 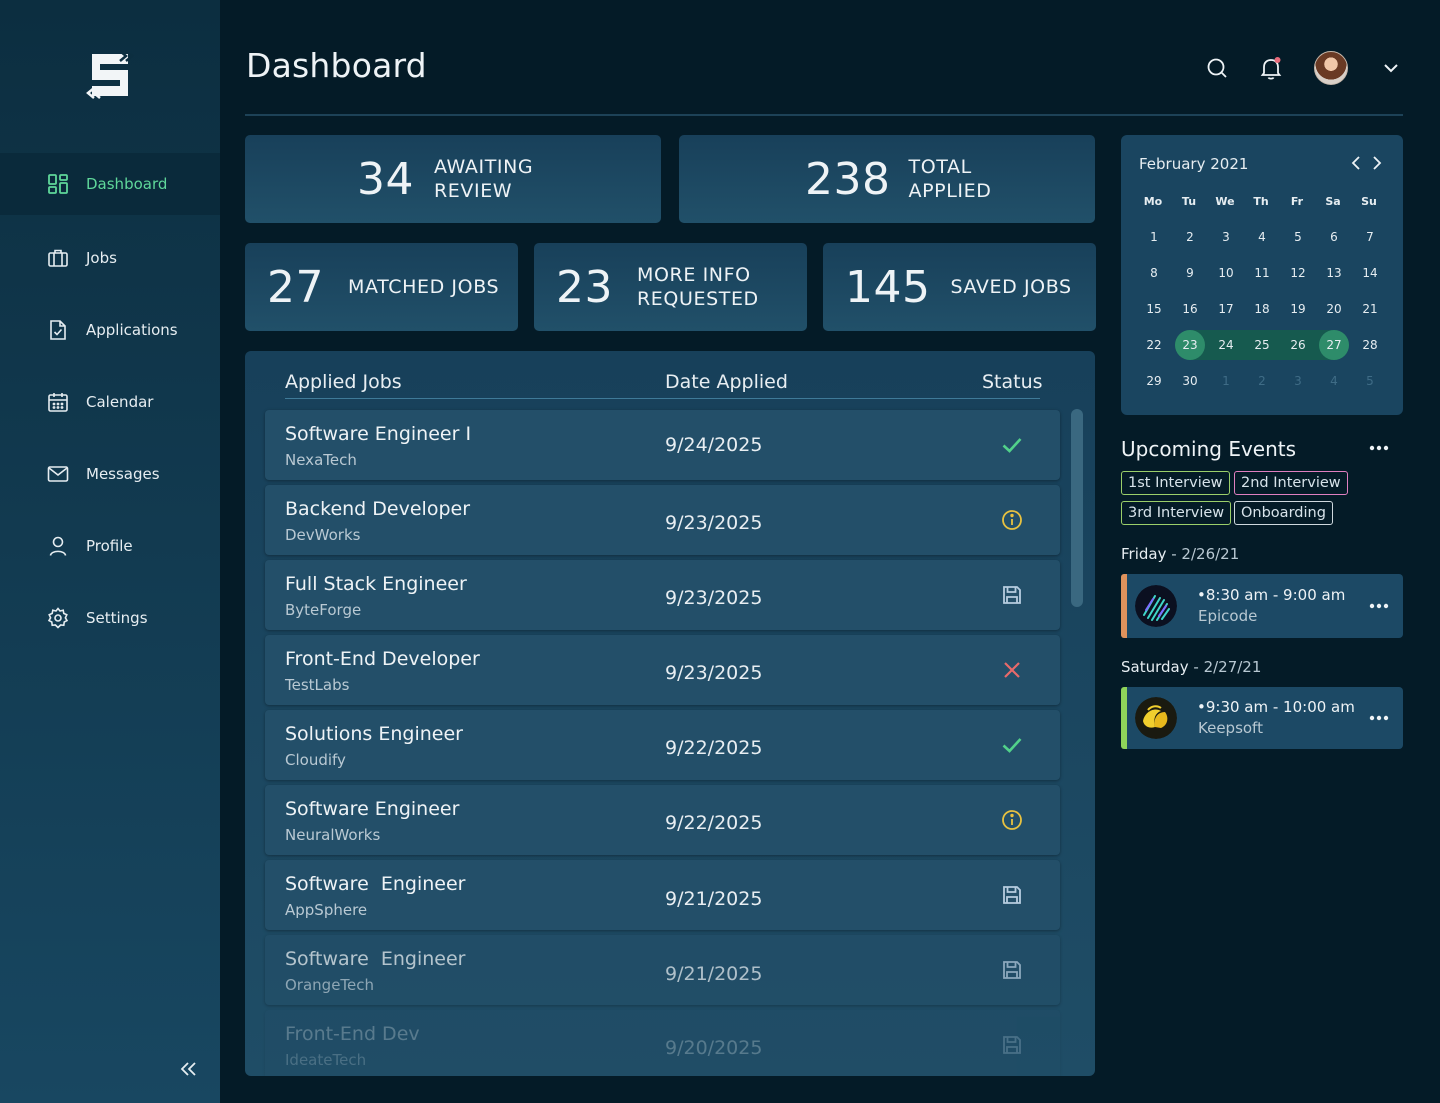 What do you see at coordinates (123, 474) in the screenshot?
I see `sidebar-item-label: Messages` at bounding box center [123, 474].